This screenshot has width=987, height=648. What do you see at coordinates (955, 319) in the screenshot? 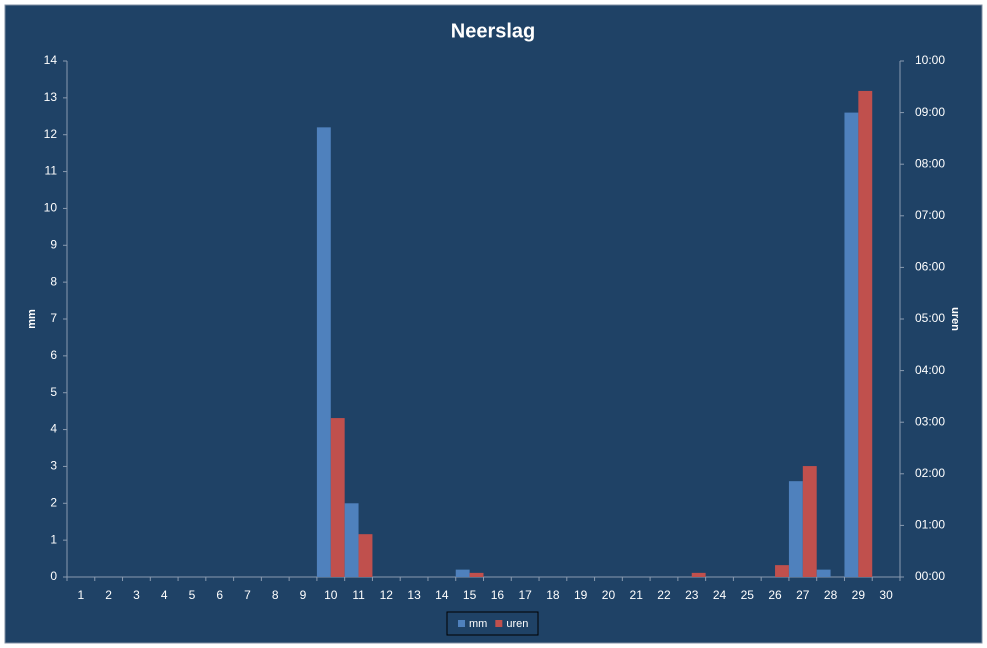
I see `y2-axis-label: uren` at bounding box center [955, 319].